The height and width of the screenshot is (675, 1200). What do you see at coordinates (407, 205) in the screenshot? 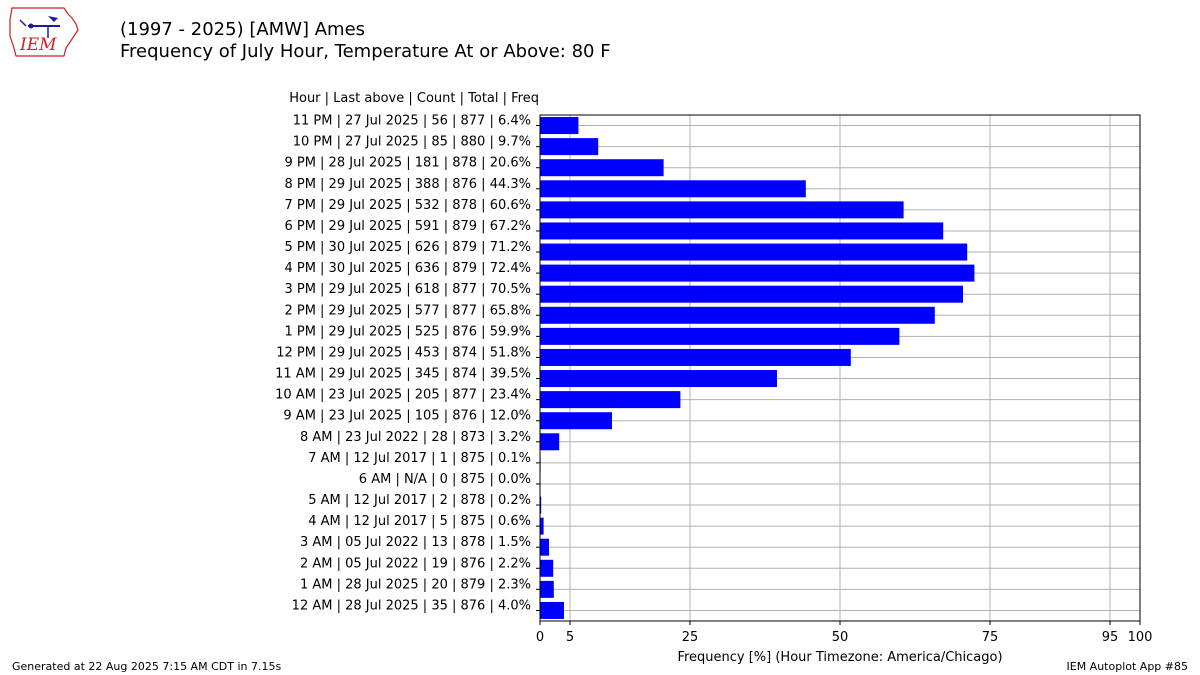
I see `row-label: 7 PM | 29 Jul 2025 | 532 | 878 | 60.6%` at bounding box center [407, 205].